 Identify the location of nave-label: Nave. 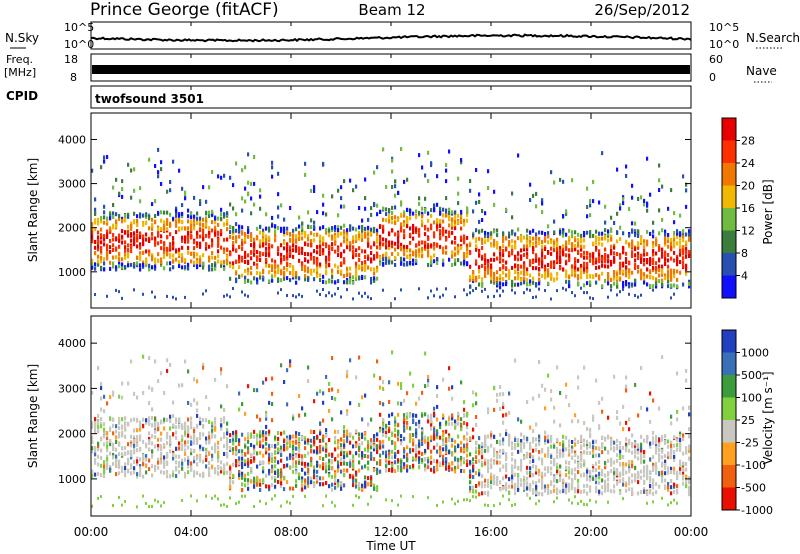
(761, 71).